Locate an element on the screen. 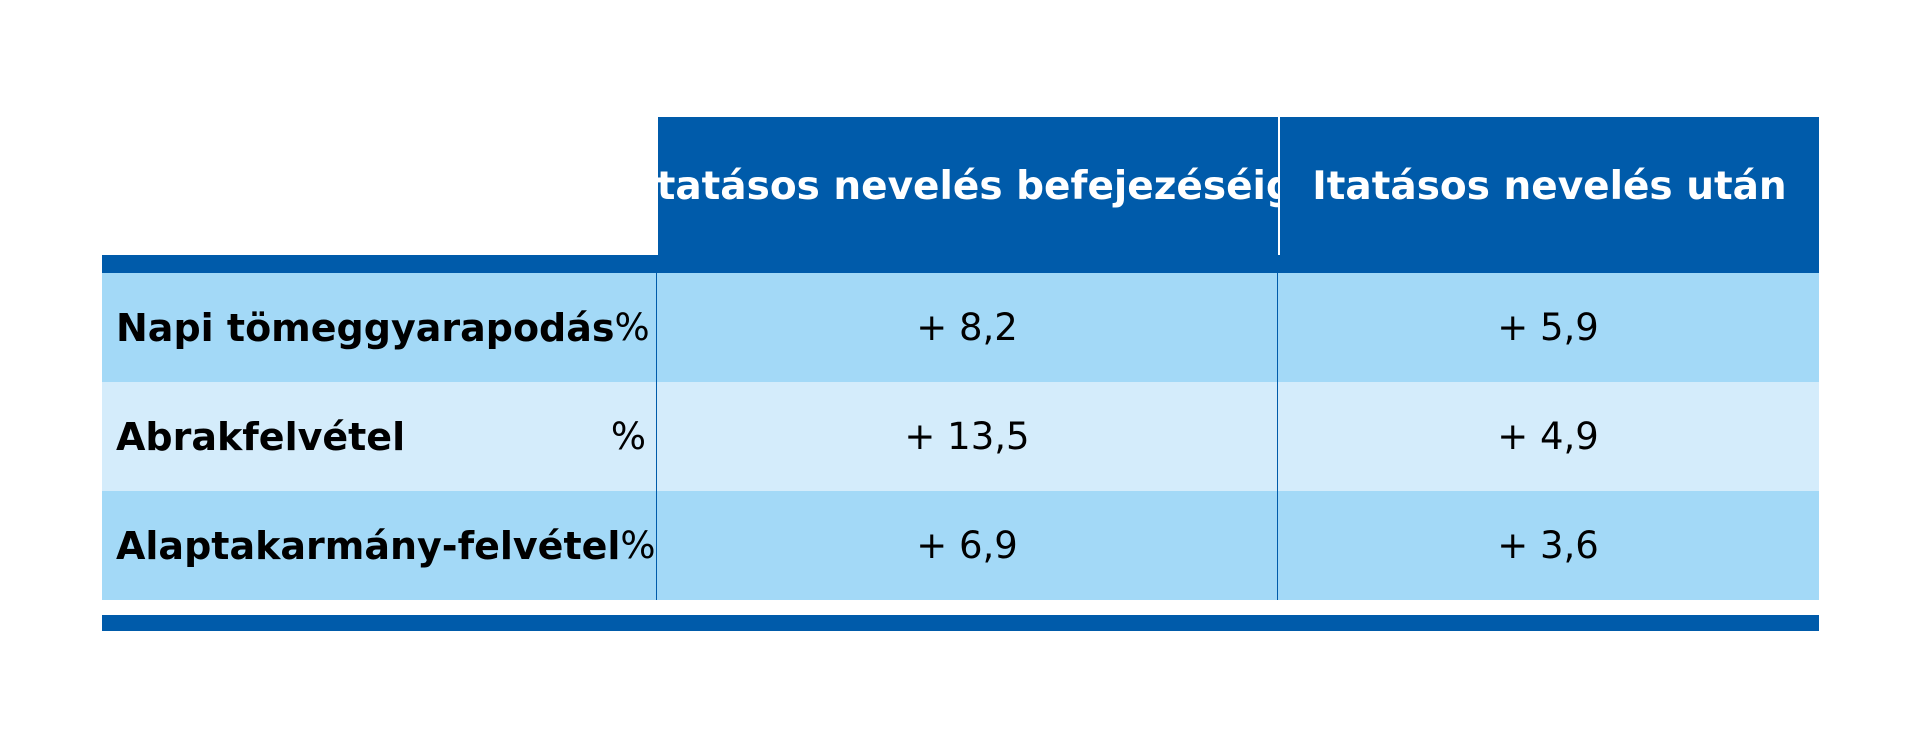  row-label: Alaptakarmány-felvétel is located at coordinates (368, 545).